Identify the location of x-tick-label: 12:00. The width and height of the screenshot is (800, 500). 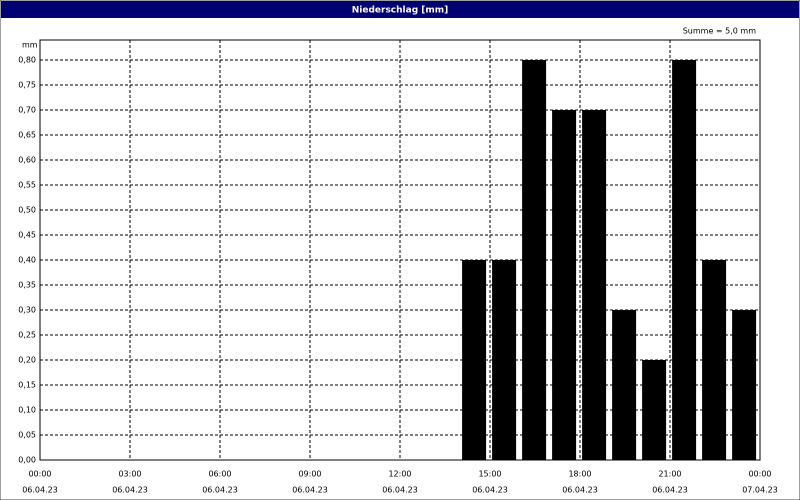
(399, 474).